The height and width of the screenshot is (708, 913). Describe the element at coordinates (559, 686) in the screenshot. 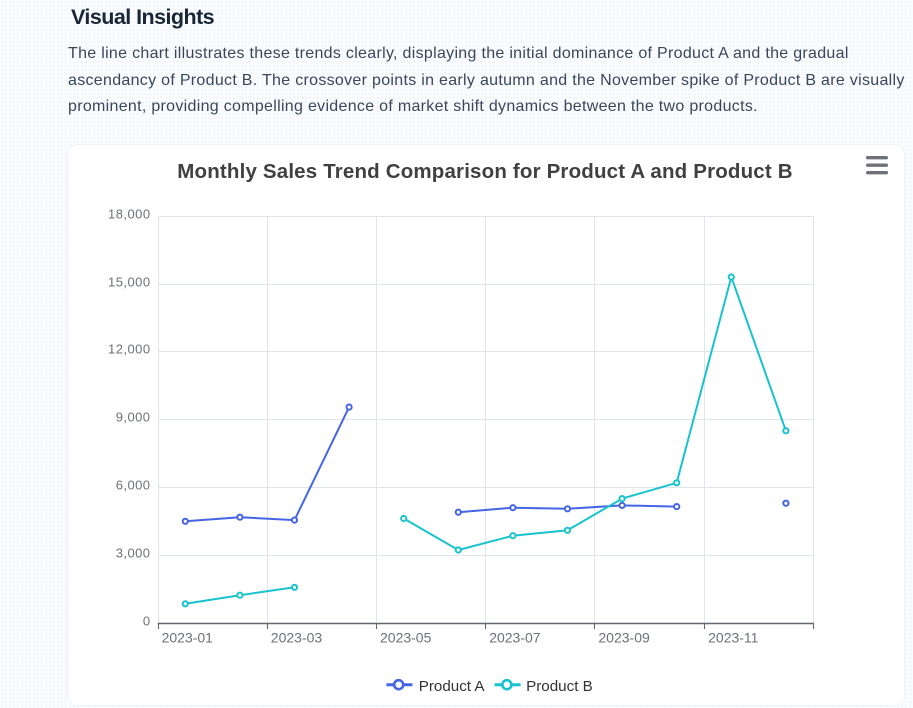

I see `svg-text: Product B` at that location.